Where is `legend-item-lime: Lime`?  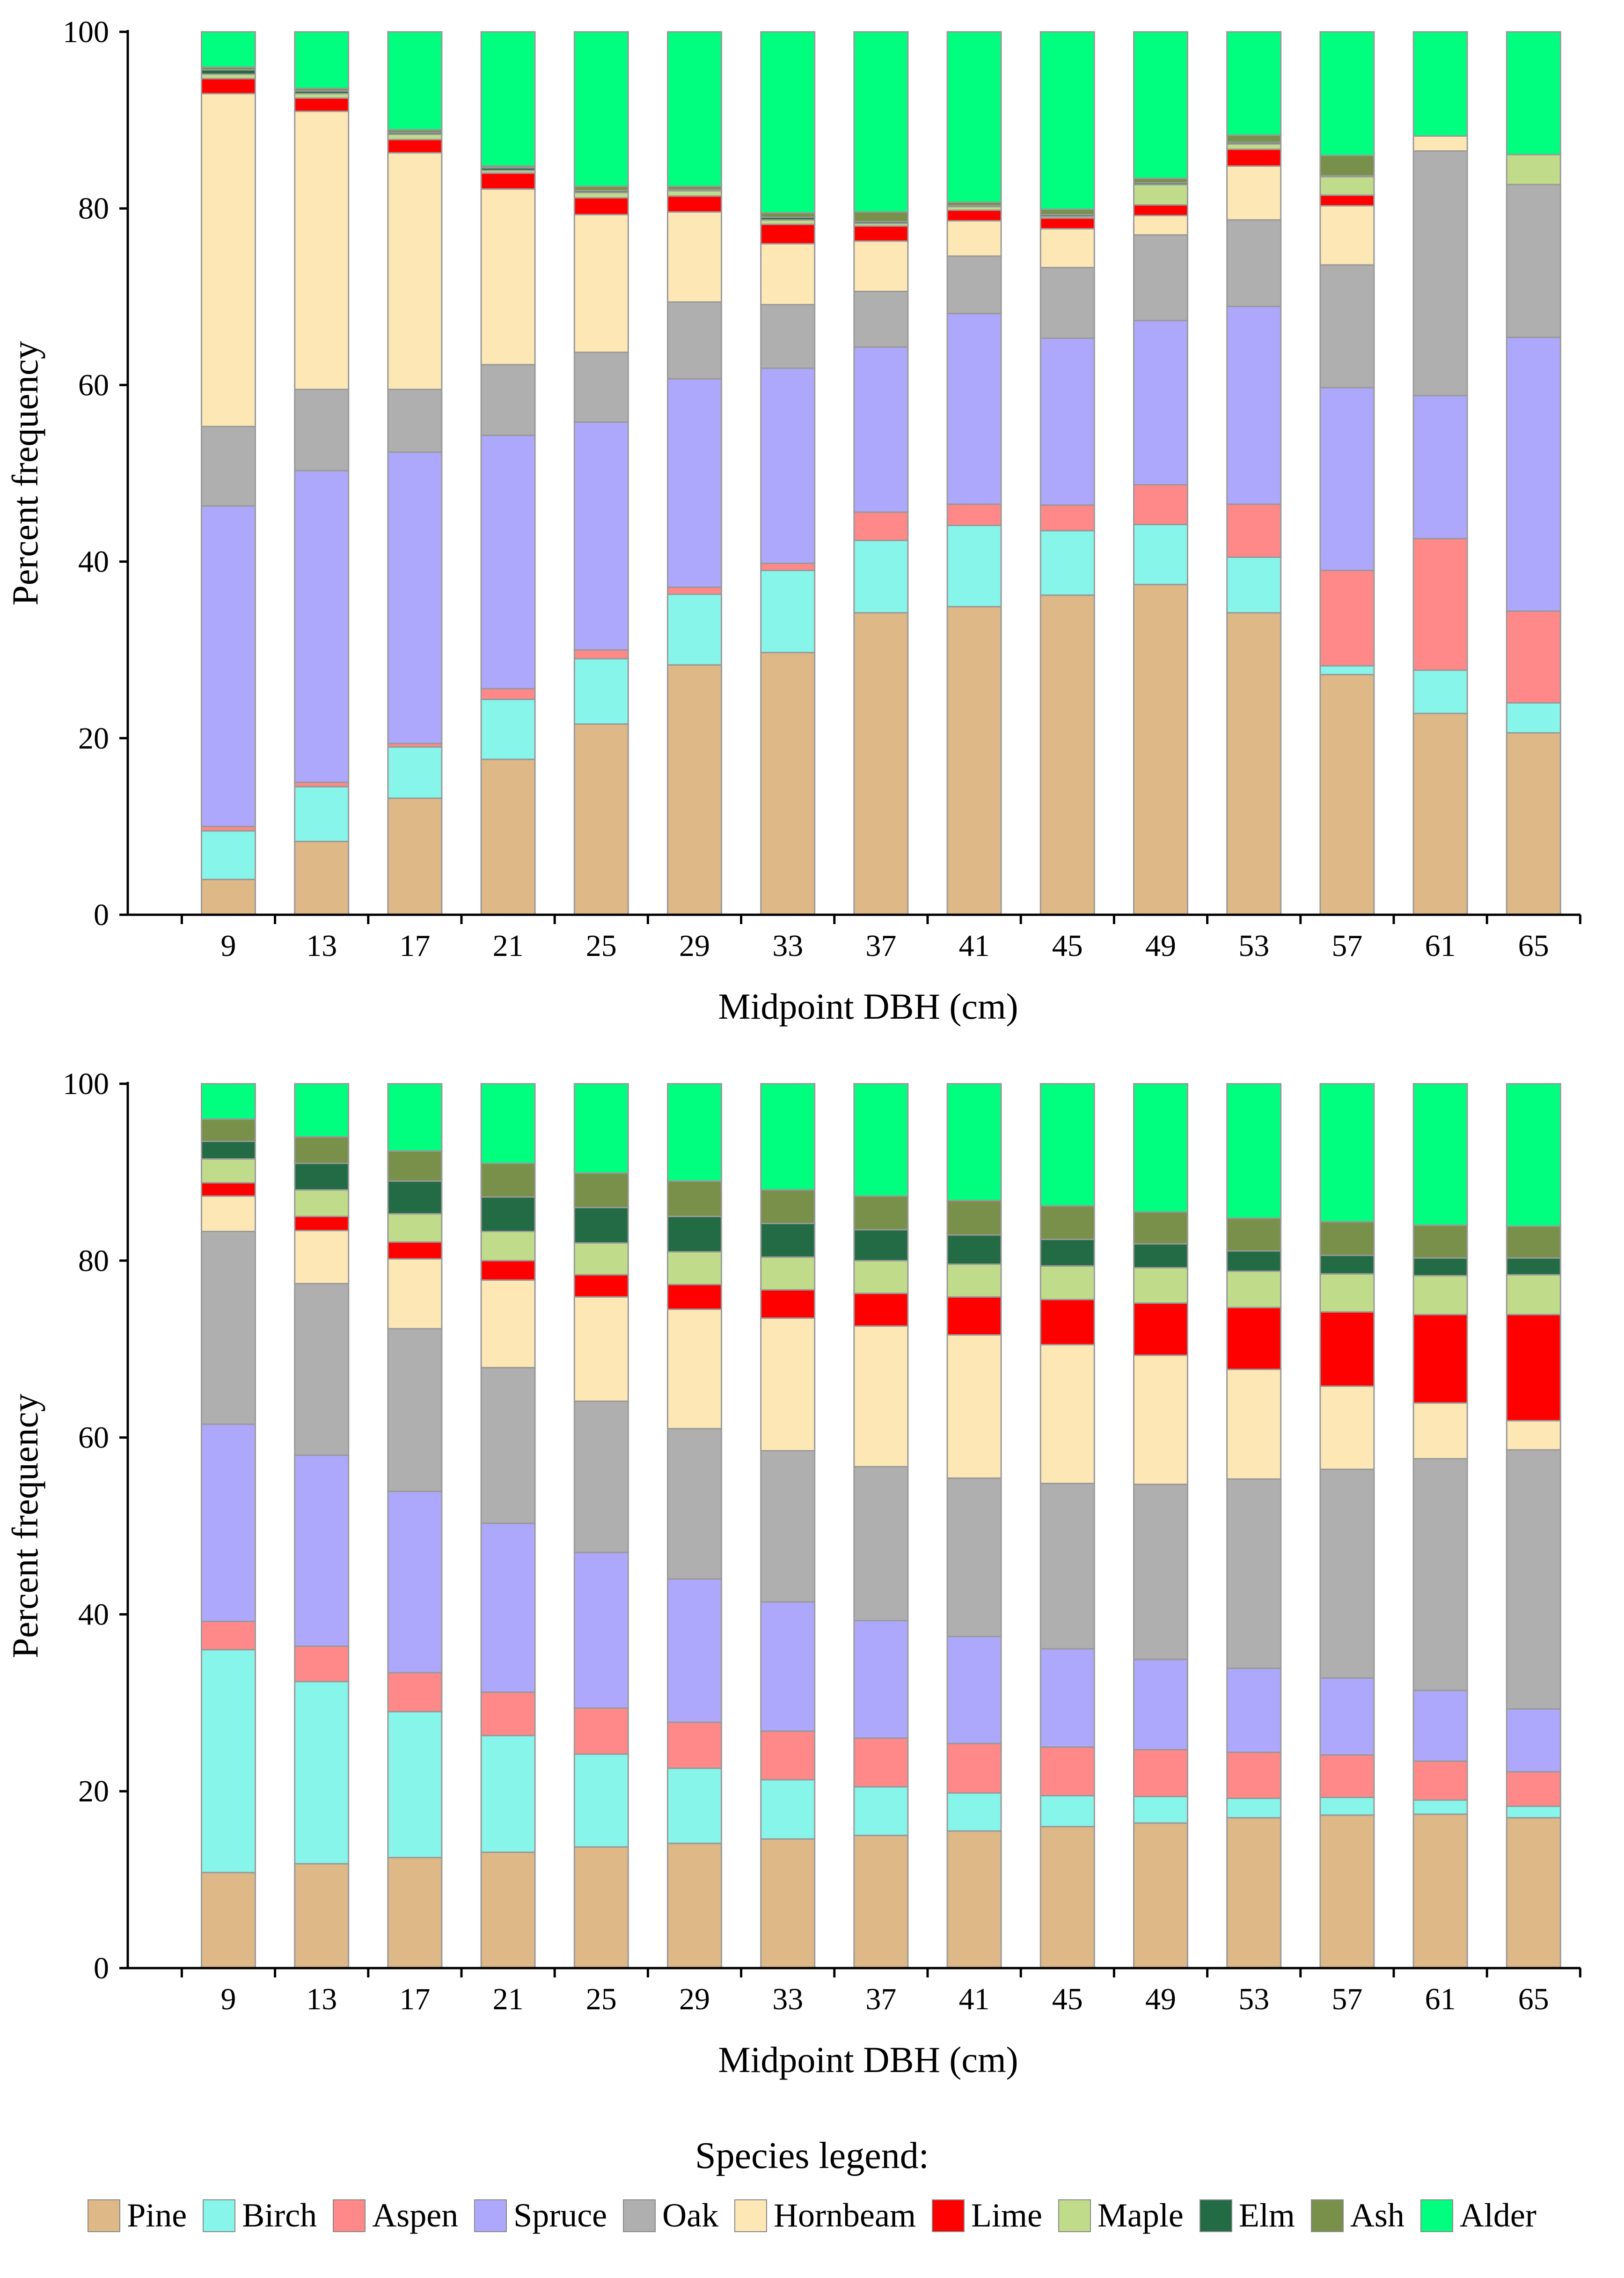
legend-item-lime: Lime is located at coordinates (986, 2215).